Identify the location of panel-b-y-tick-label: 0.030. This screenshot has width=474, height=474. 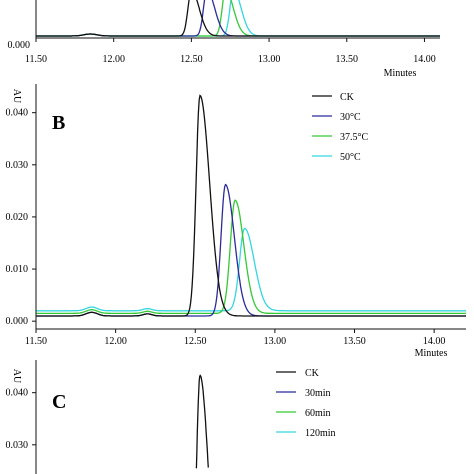
(17, 165).